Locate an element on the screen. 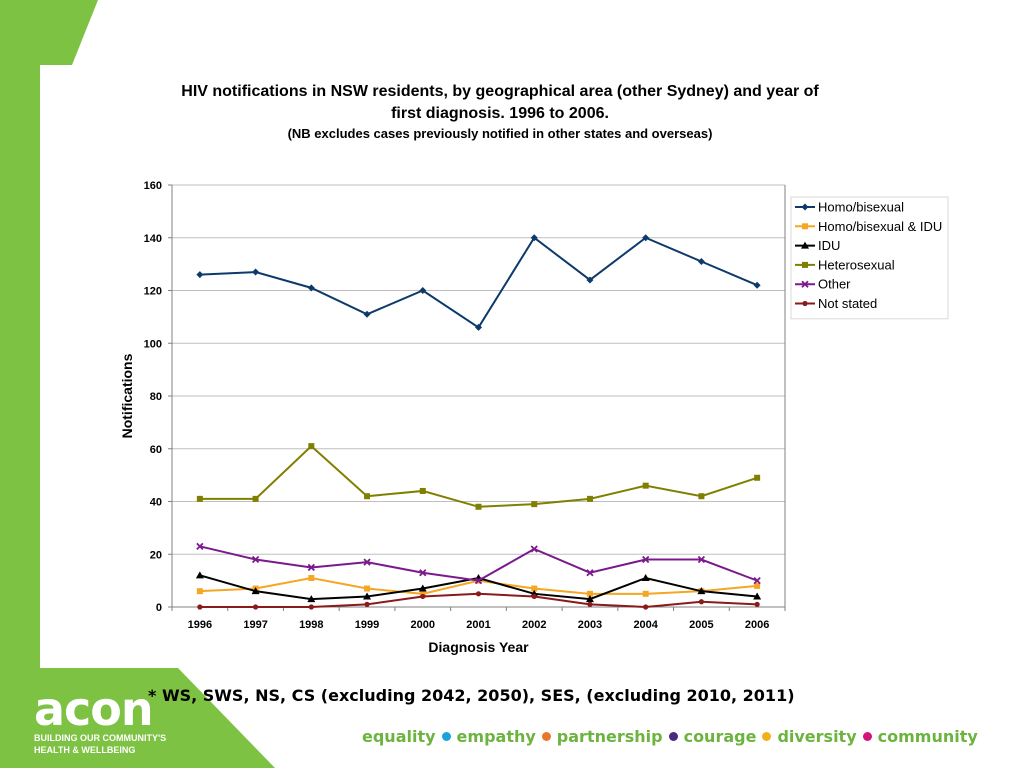 Image resolution: width=1024 pixels, height=768 pixels. y-tick-label: 80 is located at coordinates (156, 397).